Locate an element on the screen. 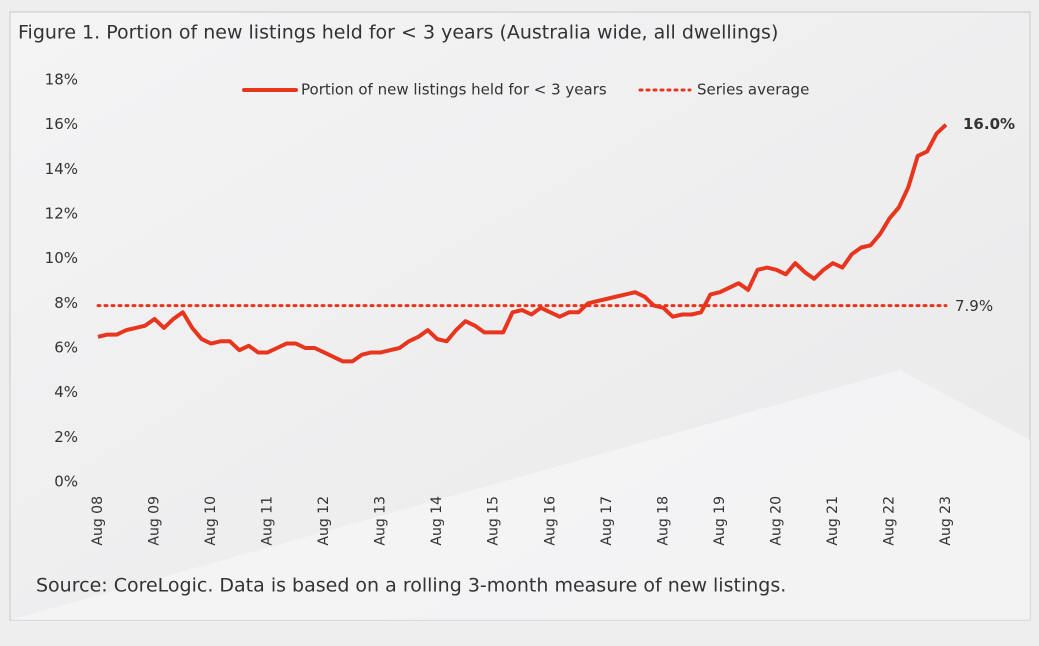 This screenshot has height=646, width=1039. x-tick-label: Aug 16 is located at coordinates (550, 521).